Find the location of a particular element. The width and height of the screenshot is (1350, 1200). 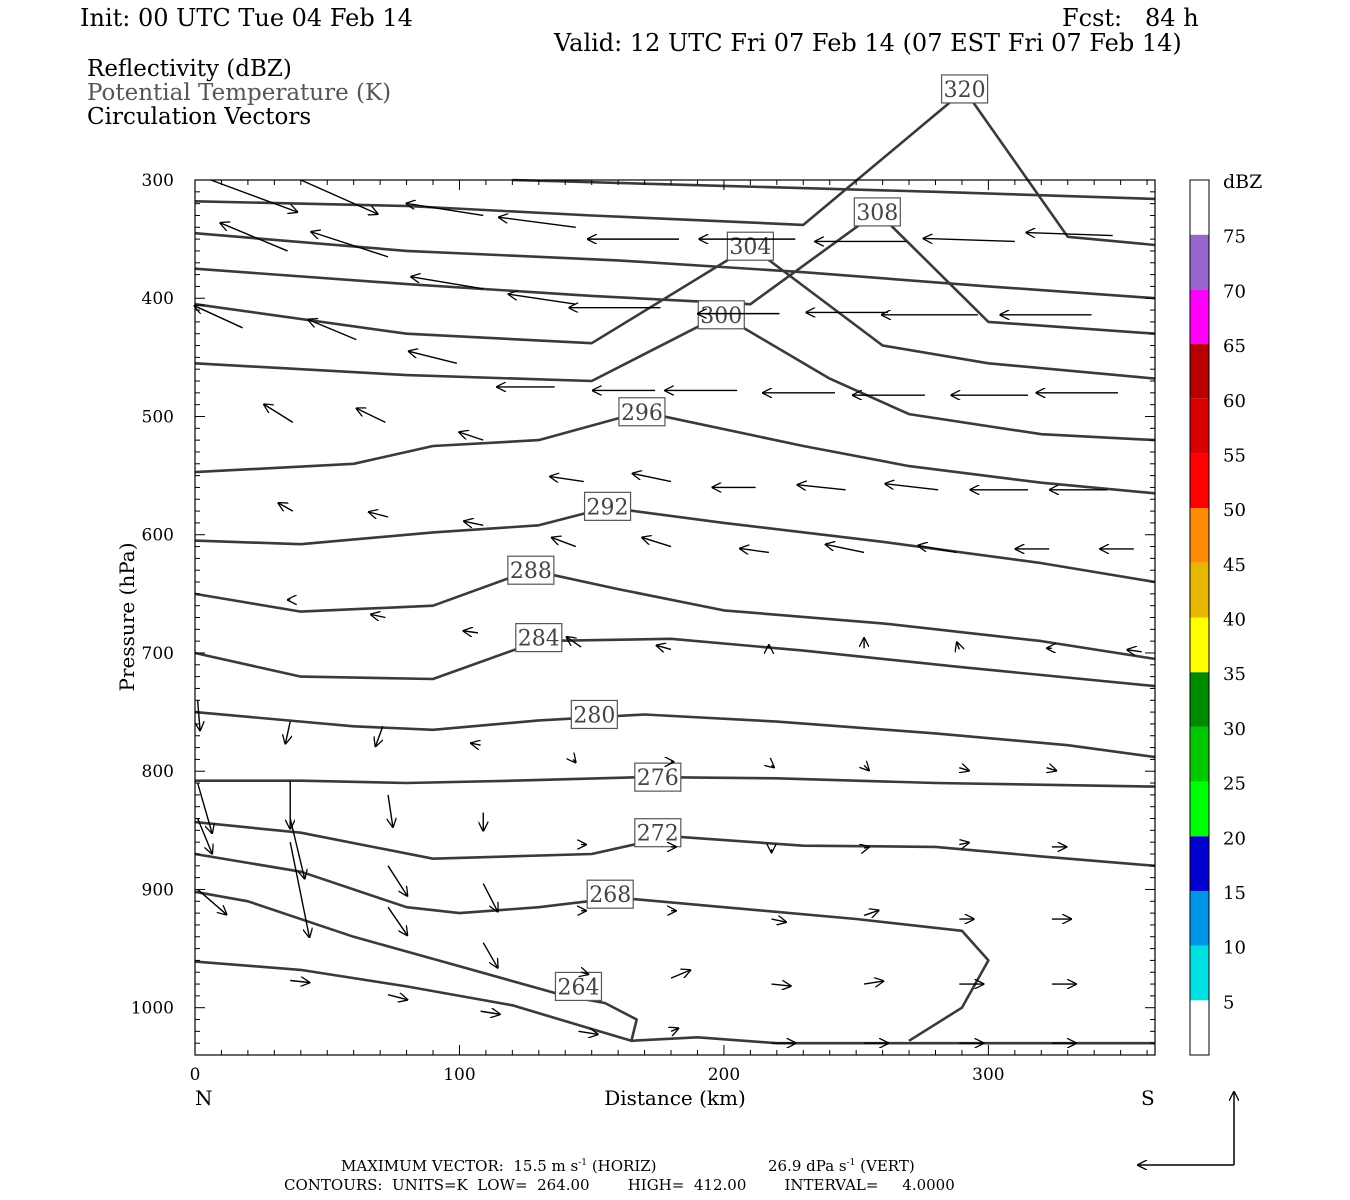

x-axis-title: Distance (km) is located at coordinates (675, 1098).